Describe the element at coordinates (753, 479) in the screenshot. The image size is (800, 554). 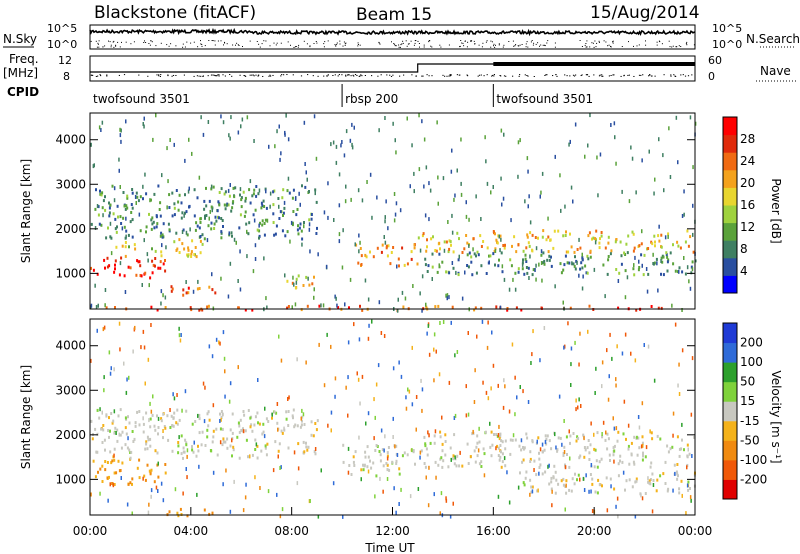
I see `colorbar-tick-label: -200` at that location.